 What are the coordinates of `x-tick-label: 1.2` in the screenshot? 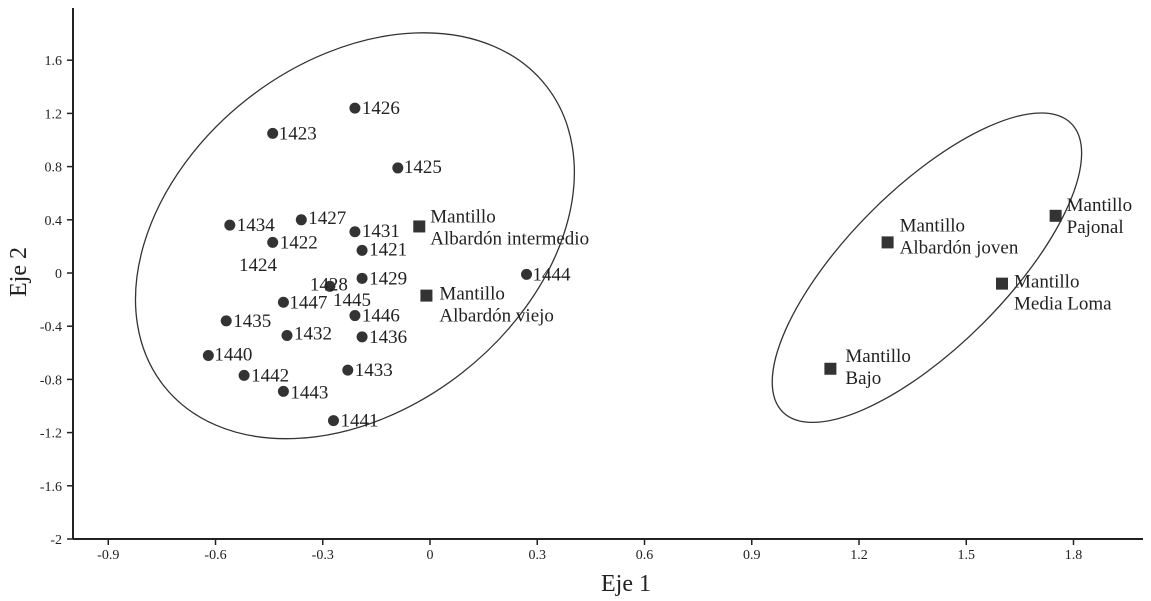 It's located at (859, 555).